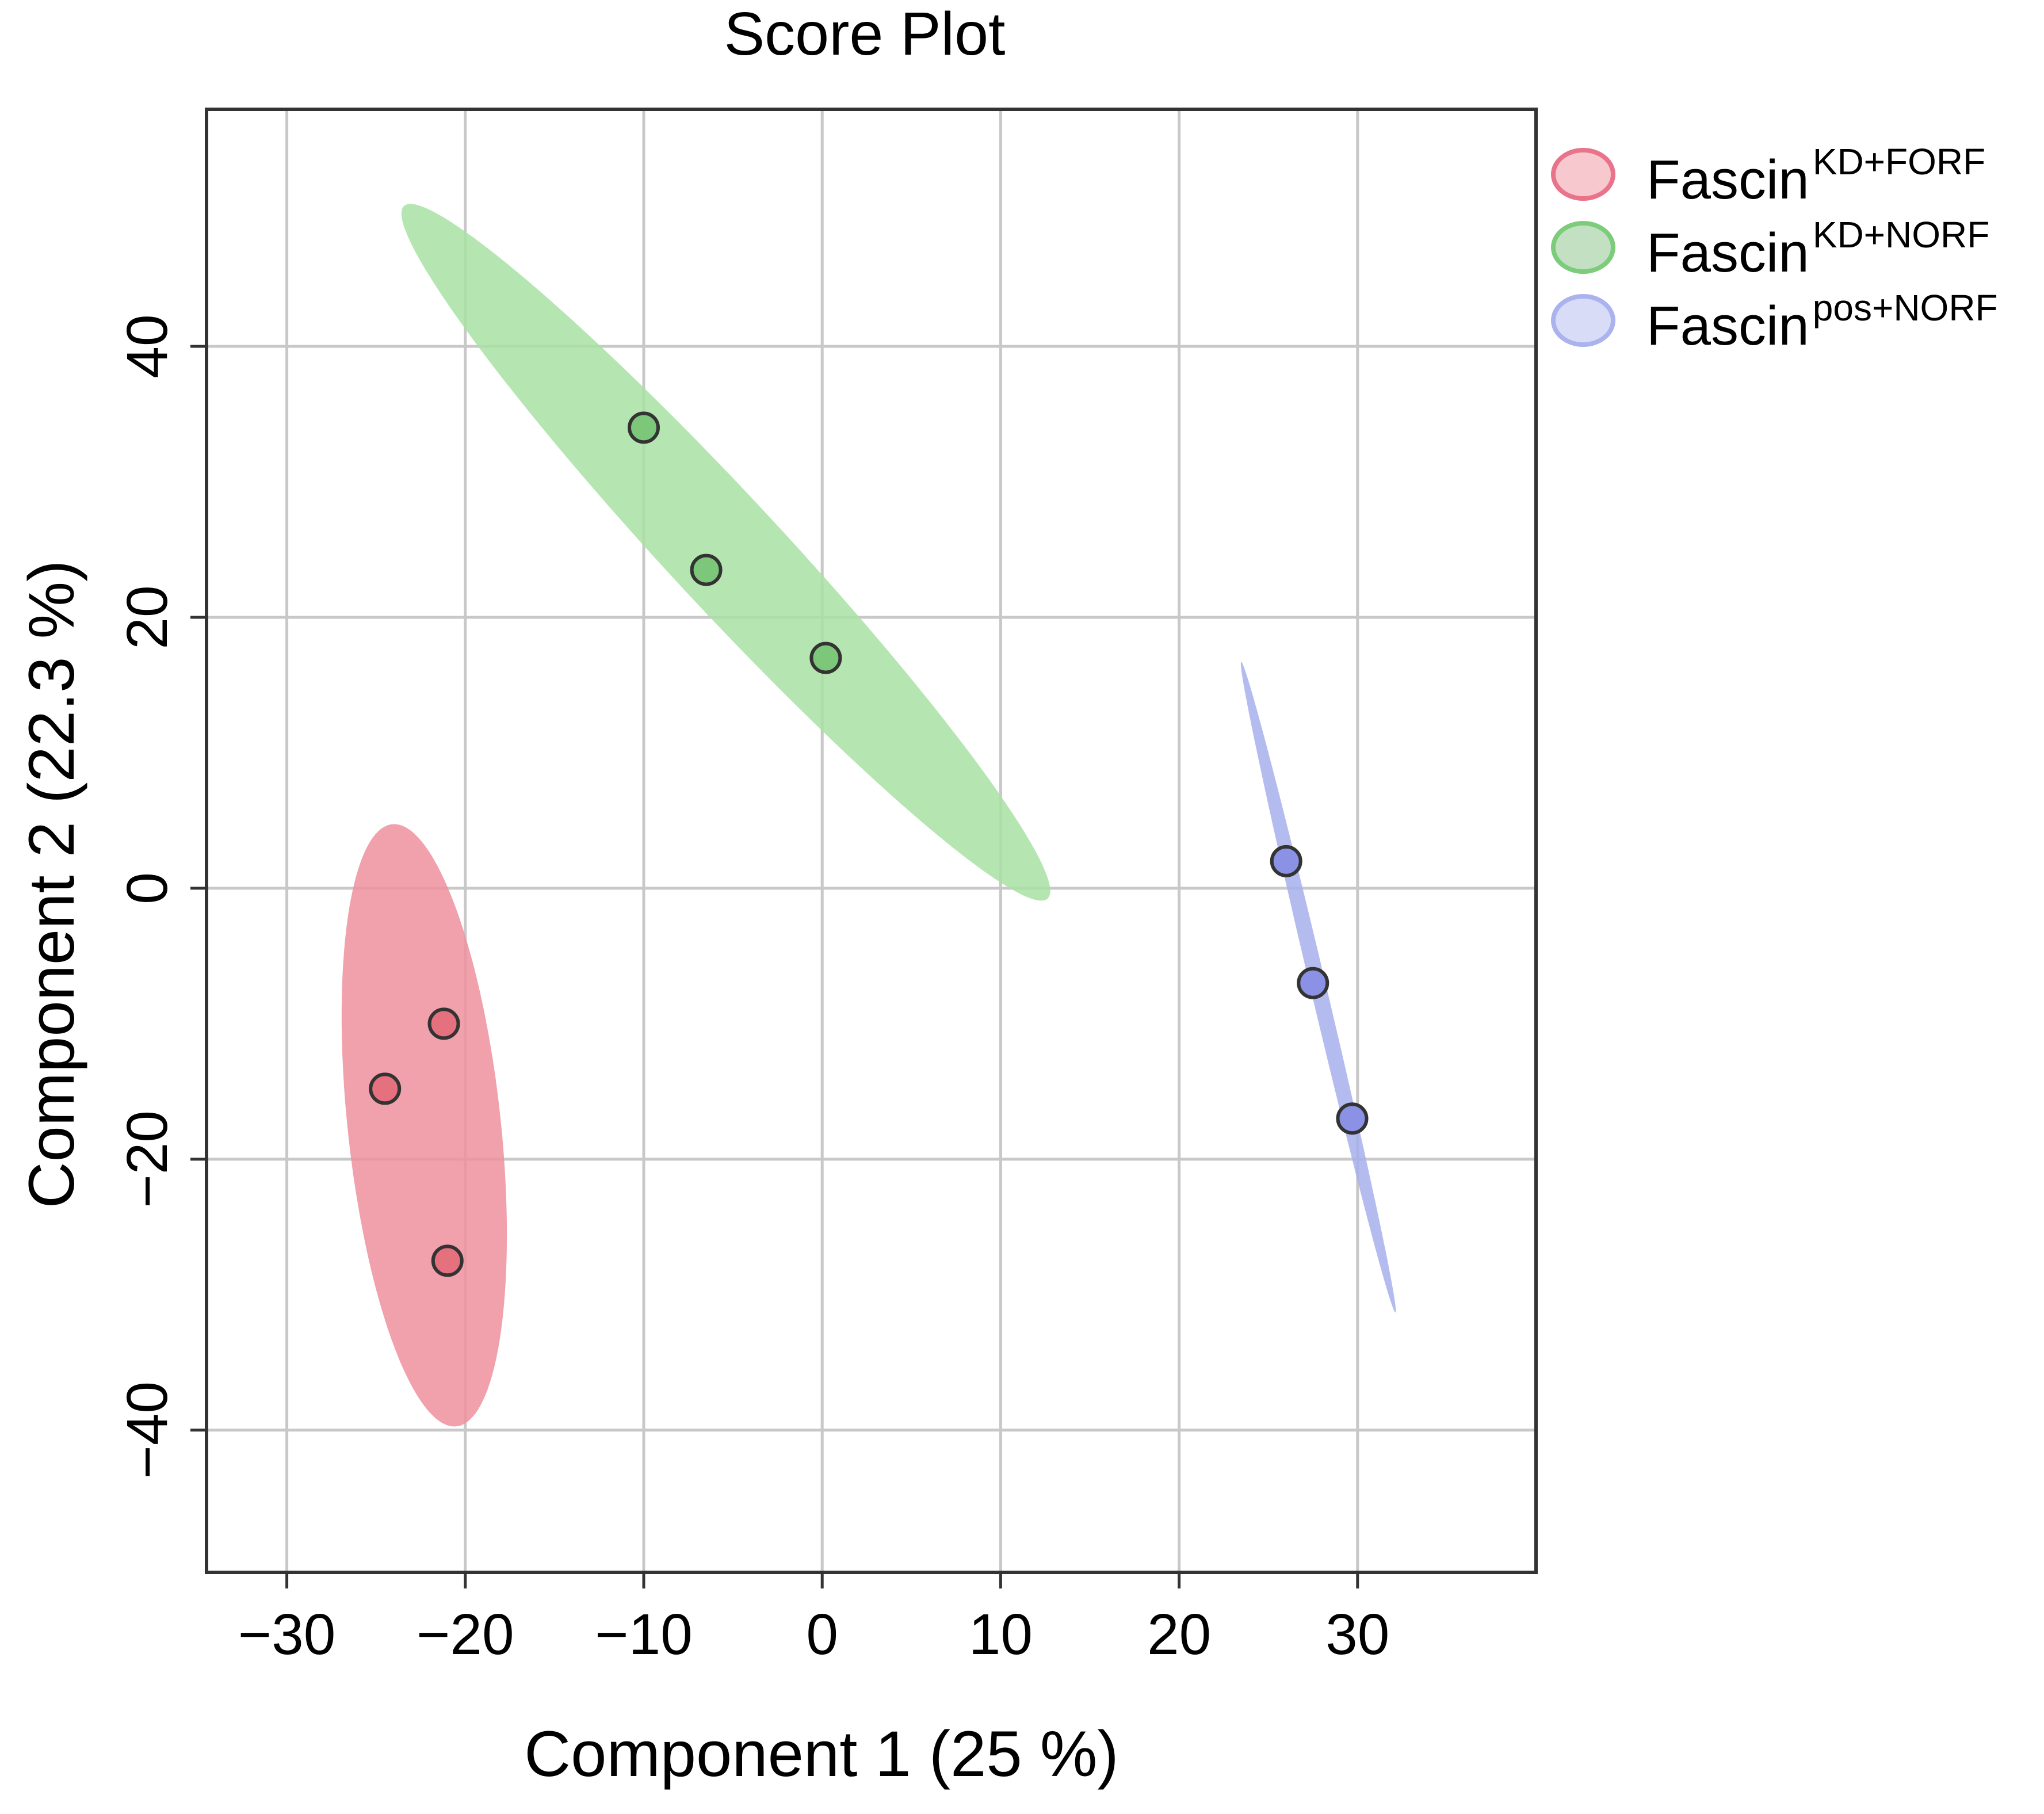 The width and height of the screenshot is (2044, 1814). Describe the element at coordinates (822, 1634) in the screenshot. I see `x-tick-label: 0` at that location.